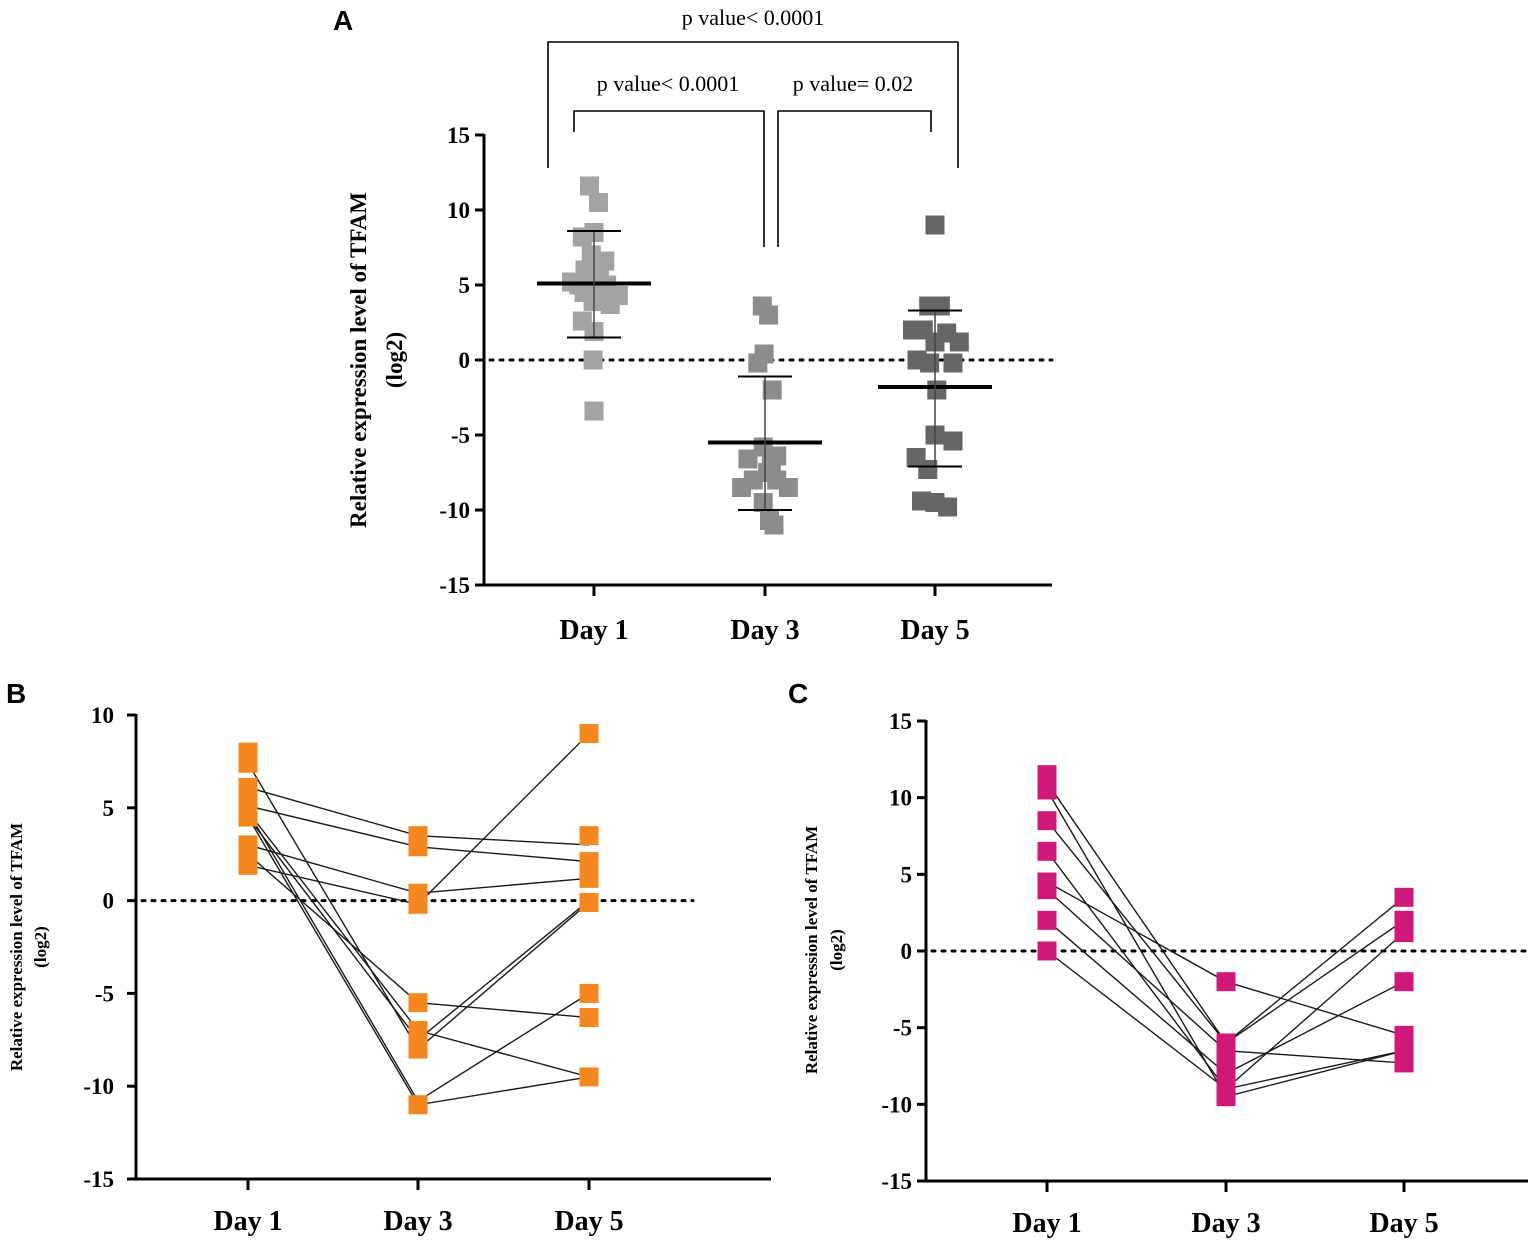 This screenshot has width=1535, height=1244. What do you see at coordinates (109, 901) in the screenshot?
I see `panel-b-y-tick-label-0: 0` at bounding box center [109, 901].